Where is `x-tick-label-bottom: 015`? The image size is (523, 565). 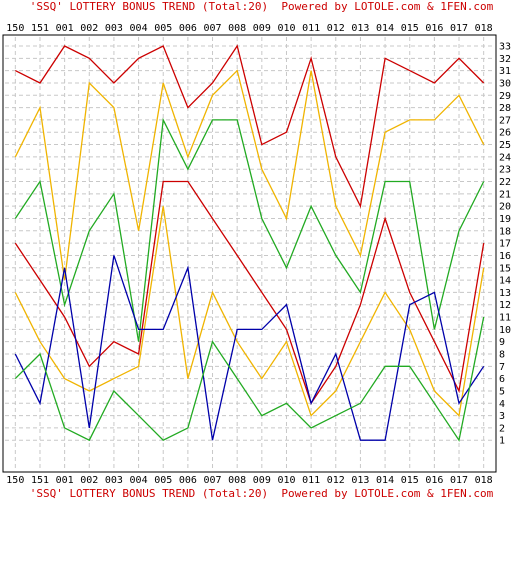
x-tick-label-bottom: 015 is located at coordinates (410, 480).